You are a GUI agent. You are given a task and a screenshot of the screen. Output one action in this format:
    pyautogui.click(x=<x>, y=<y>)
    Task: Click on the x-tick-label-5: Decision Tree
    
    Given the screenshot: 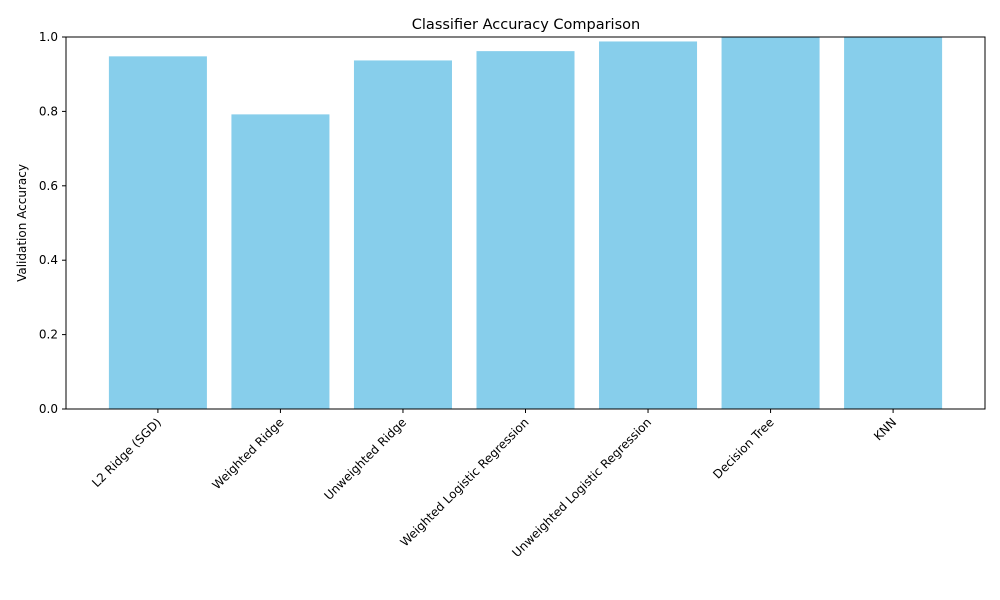 What is the action you would take?
    pyautogui.click(x=743, y=448)
    